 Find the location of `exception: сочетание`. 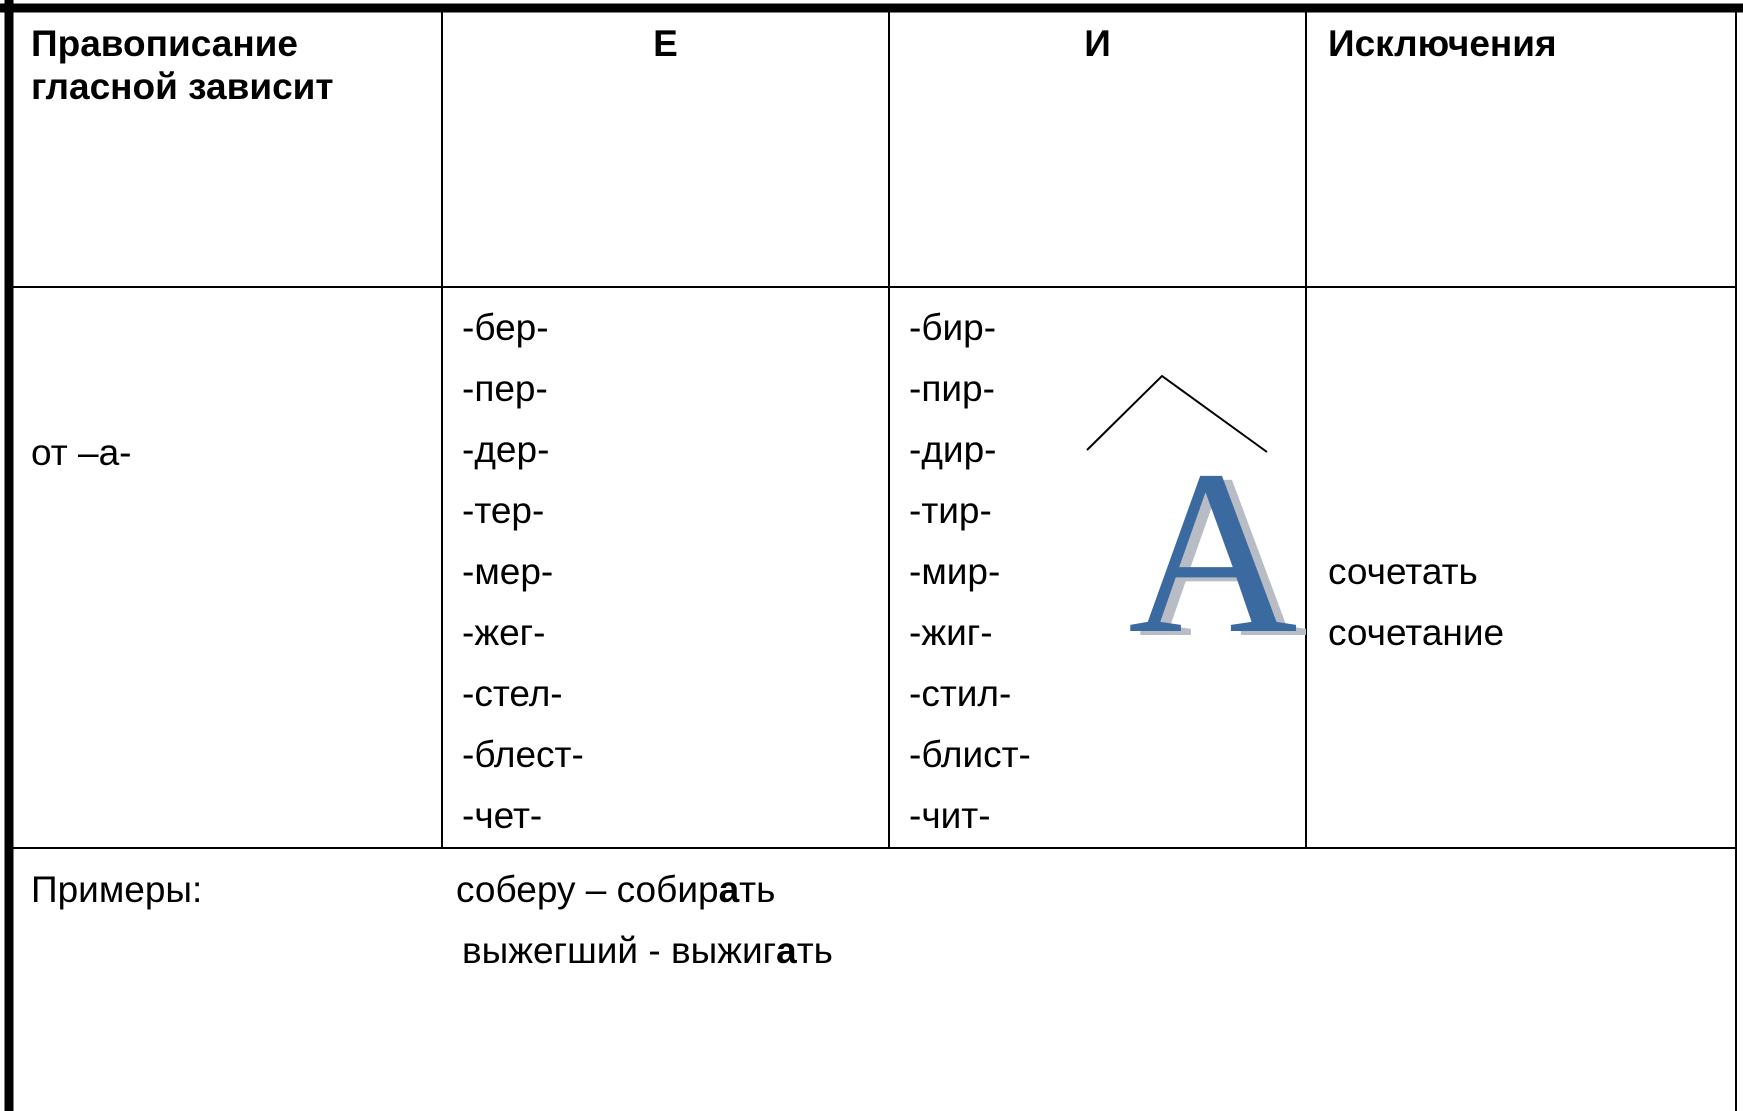

exception: сочетание is located at coordinates (1416, 632).